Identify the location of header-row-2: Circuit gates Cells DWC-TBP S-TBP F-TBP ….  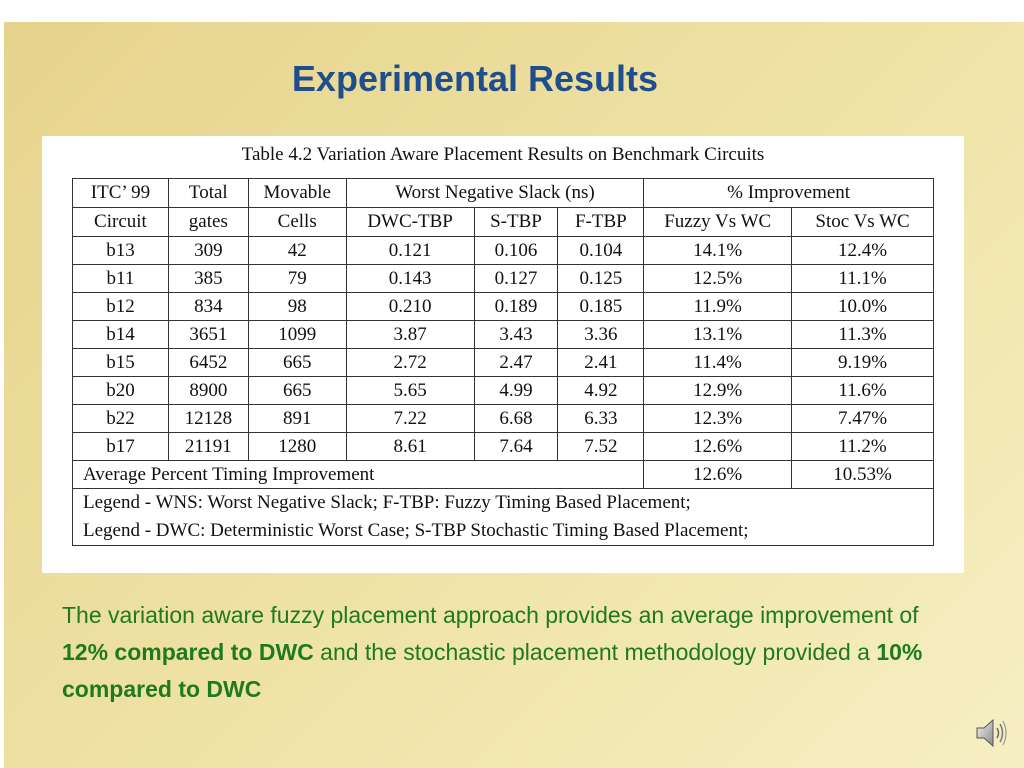
(503, 222).